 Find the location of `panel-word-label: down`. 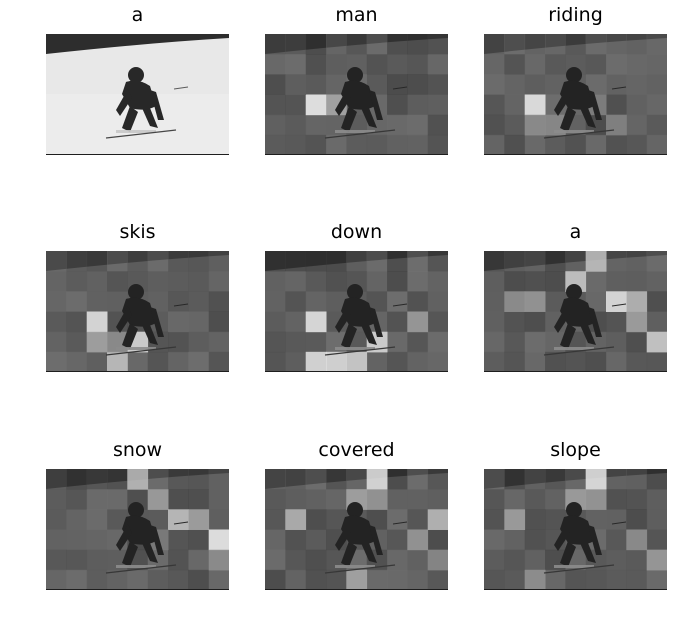

panel-word-label: down is located at coordinates (356, 232).